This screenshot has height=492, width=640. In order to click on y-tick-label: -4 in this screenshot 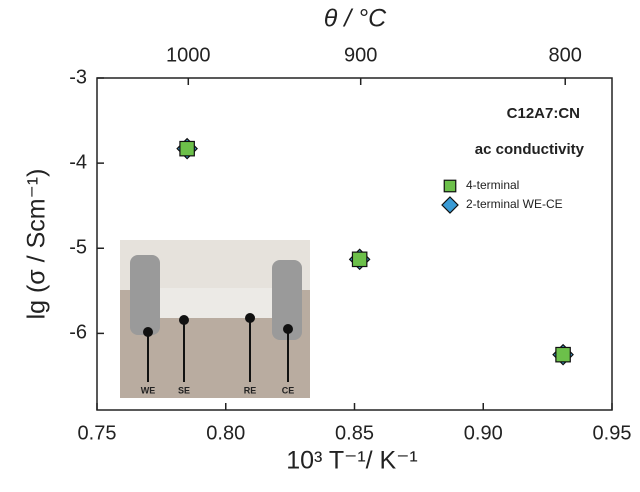, I will do `click(78, 162)`.